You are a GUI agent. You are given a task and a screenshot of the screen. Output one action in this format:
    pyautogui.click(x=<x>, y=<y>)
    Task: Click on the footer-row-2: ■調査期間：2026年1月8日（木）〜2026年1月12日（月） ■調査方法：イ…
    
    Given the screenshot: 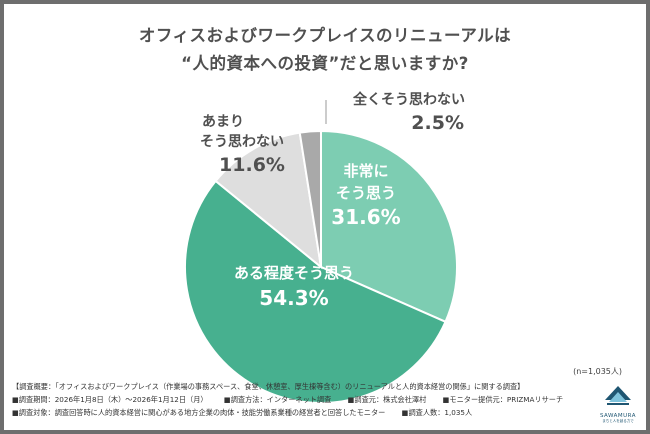 What is the action you would take?
    pyautogui.click(x=302, y=399)
    